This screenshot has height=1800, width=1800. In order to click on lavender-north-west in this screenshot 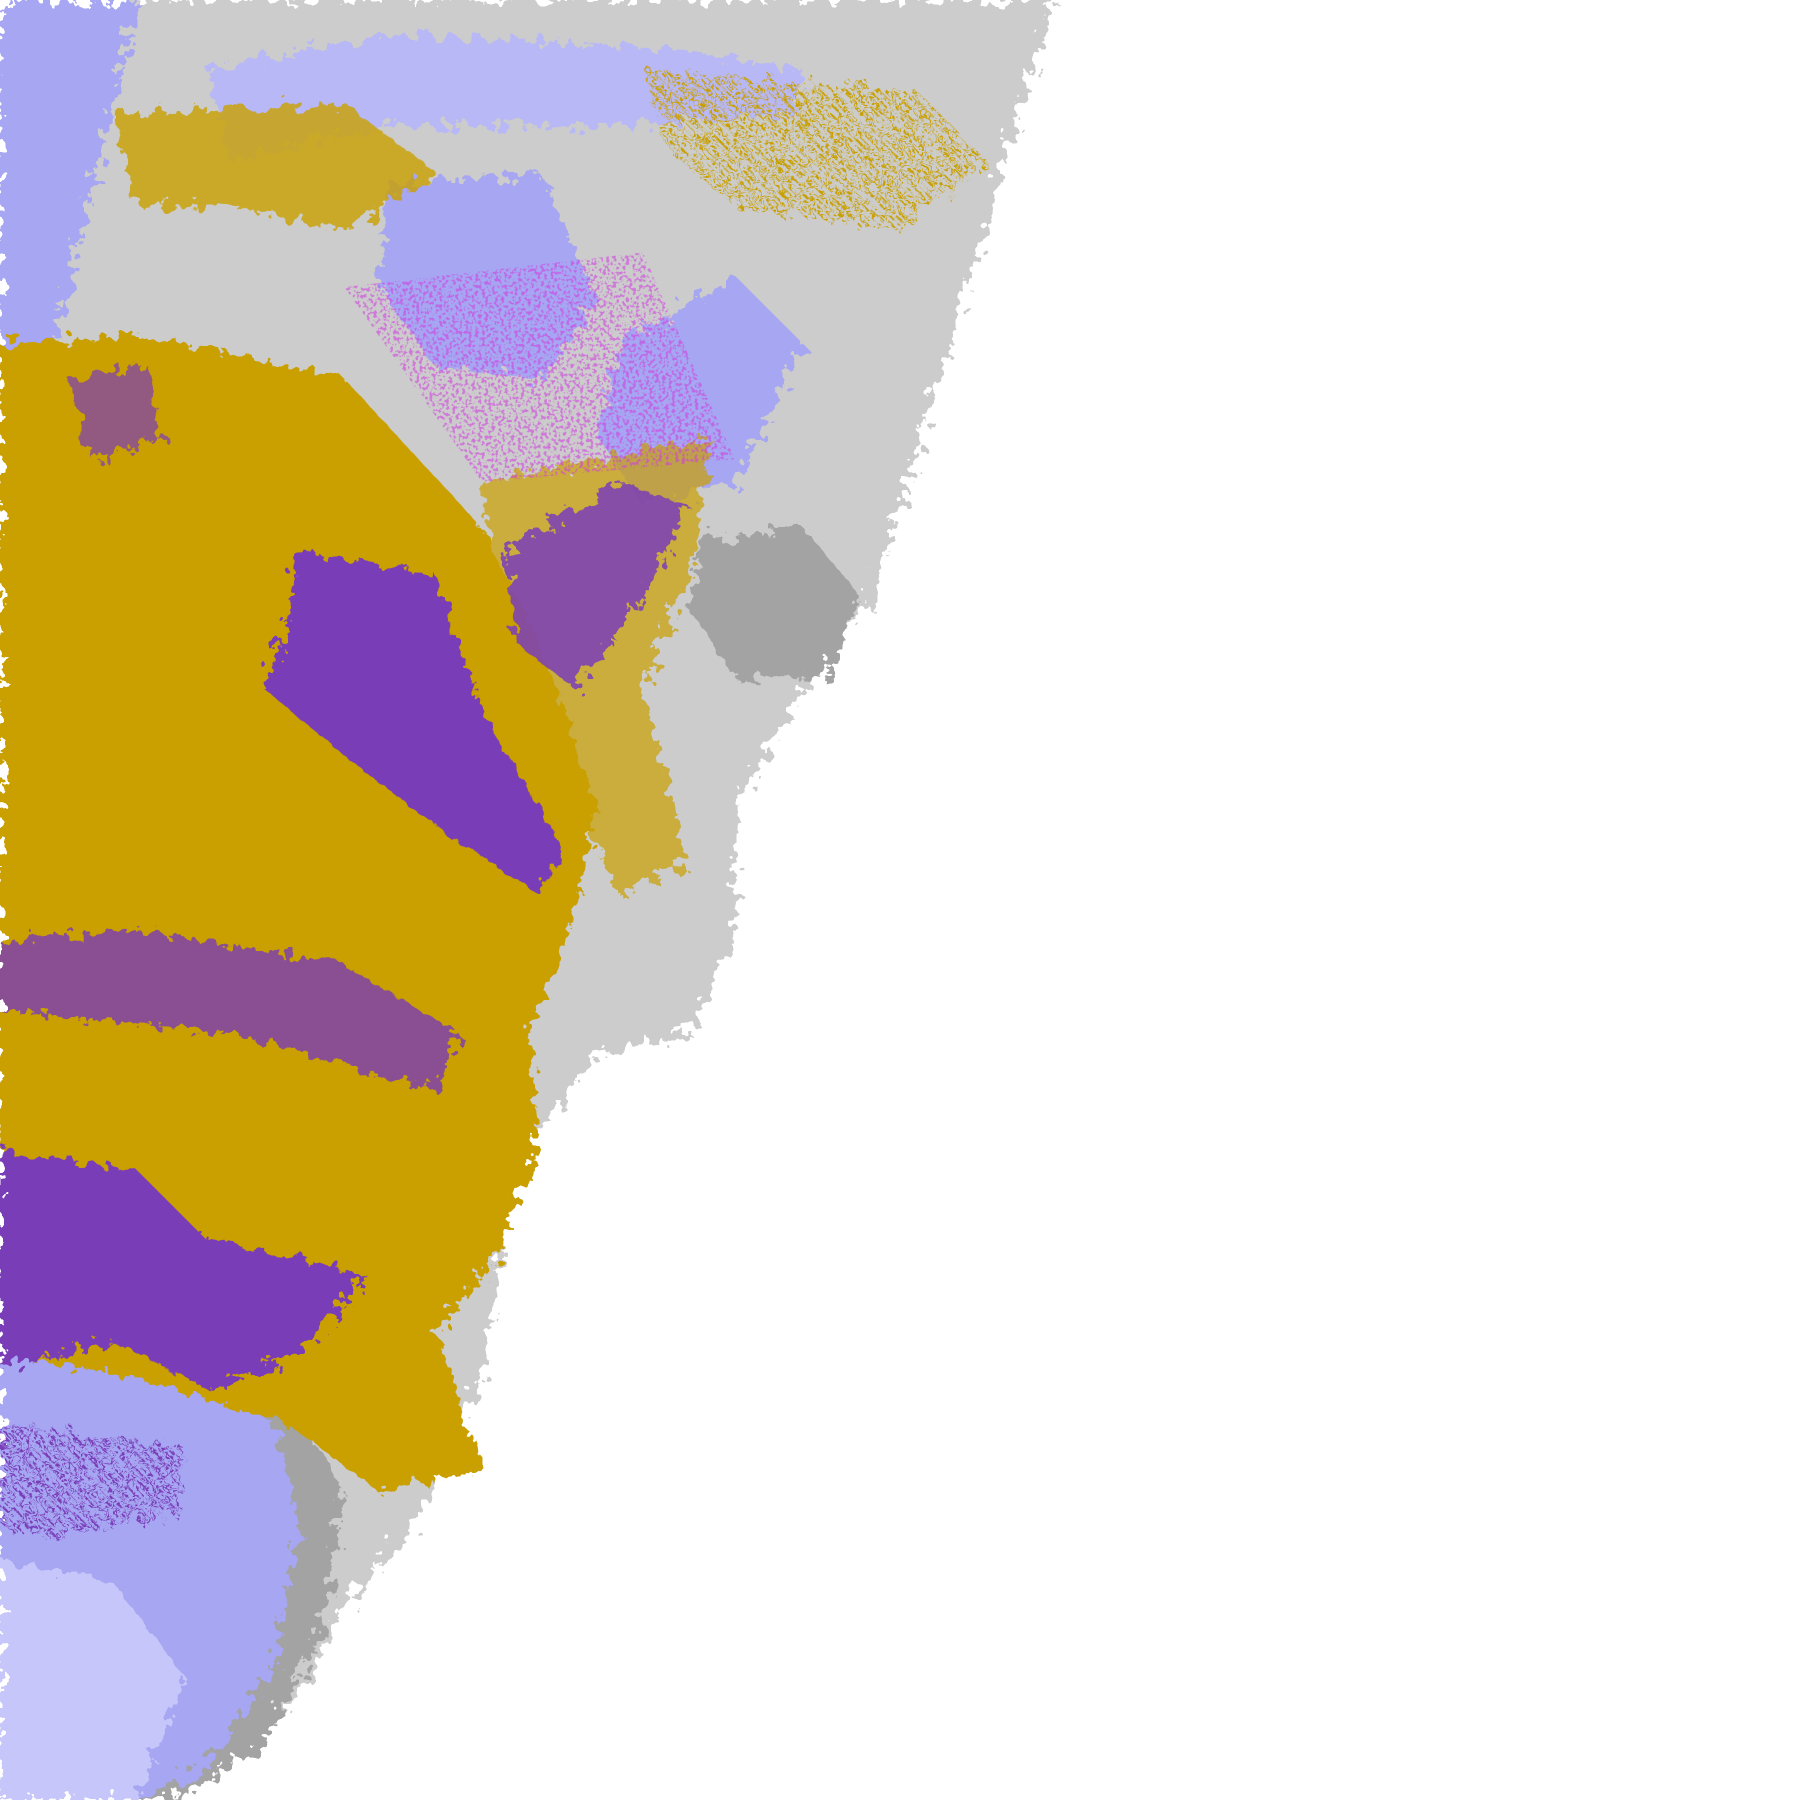, I will do `click(69, 218)`.